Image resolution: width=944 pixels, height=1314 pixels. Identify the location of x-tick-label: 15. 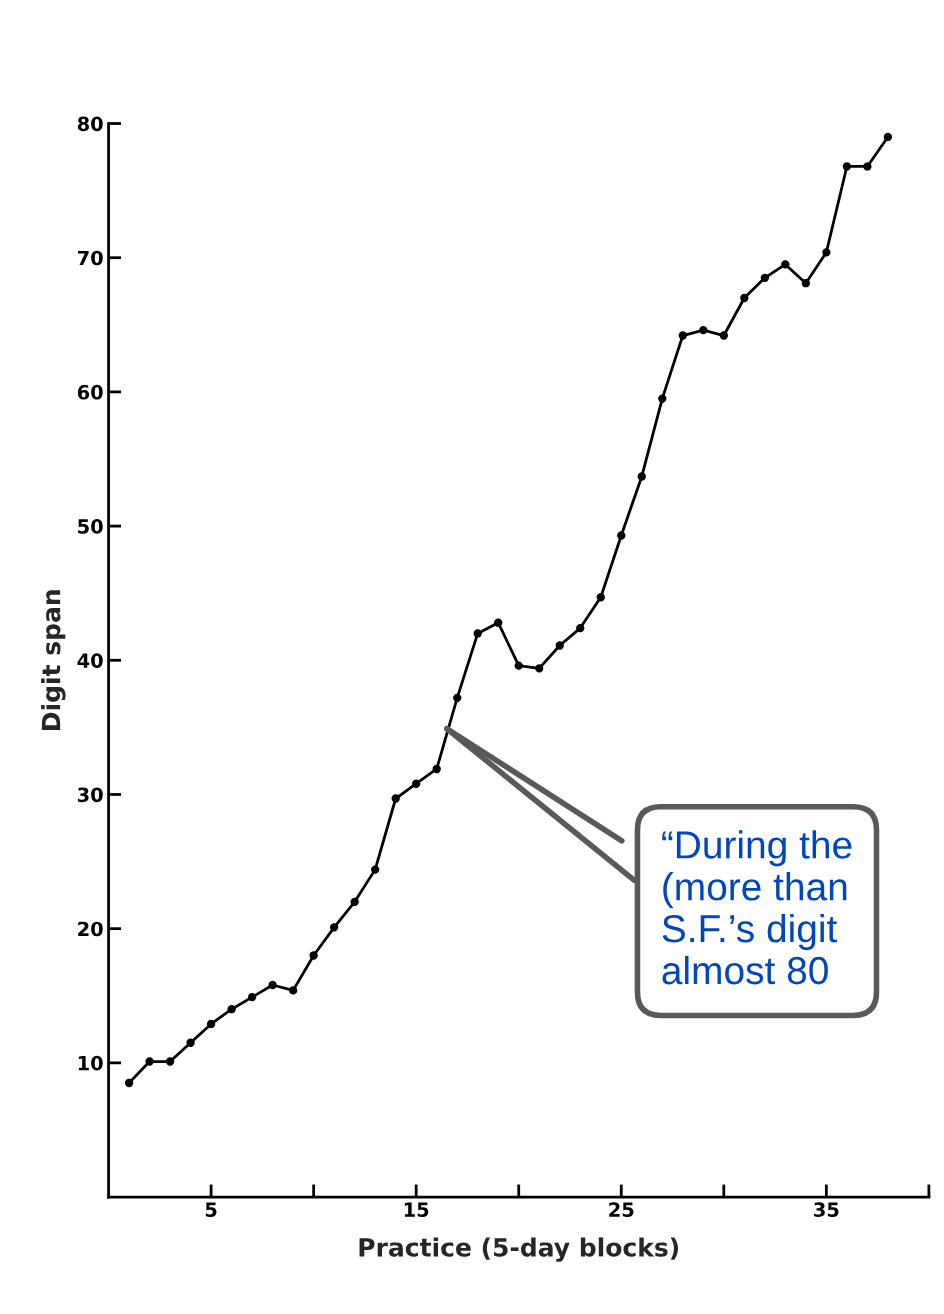
(416, 1209).